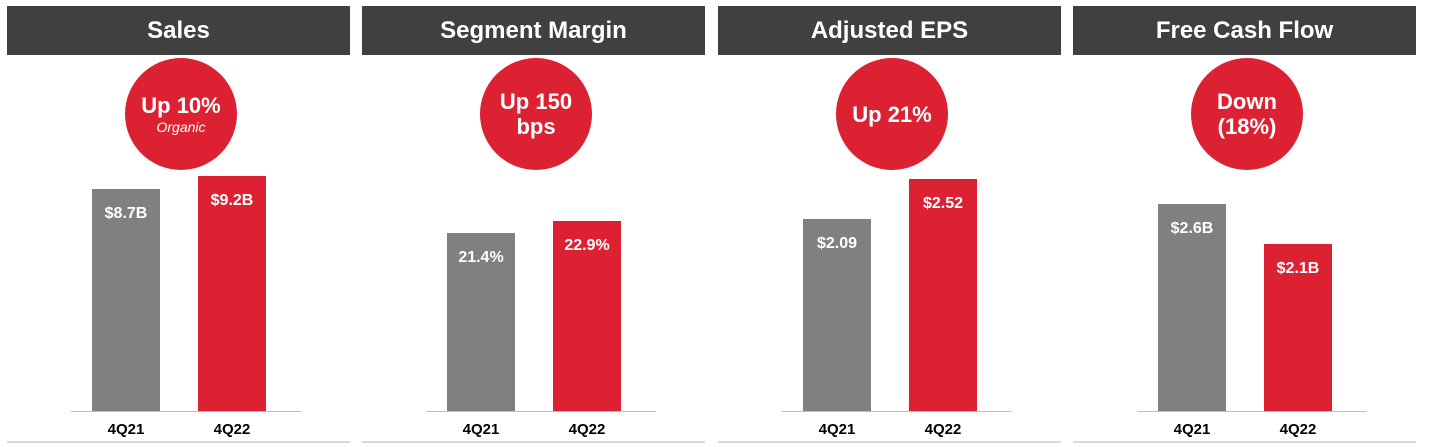 This screenshot has height=447, width=1431. What do you see at coordinates (536, 126) in the screenshot?
I see `badge-text: bps` at bounding box center [536, 126].